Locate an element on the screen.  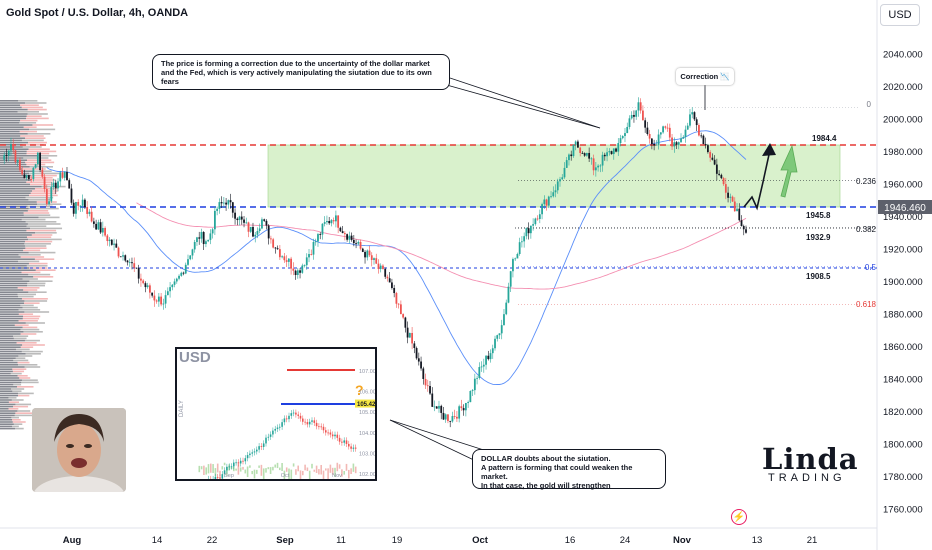
lightning-icon: ⚡ is located at coordinates (739, 517).